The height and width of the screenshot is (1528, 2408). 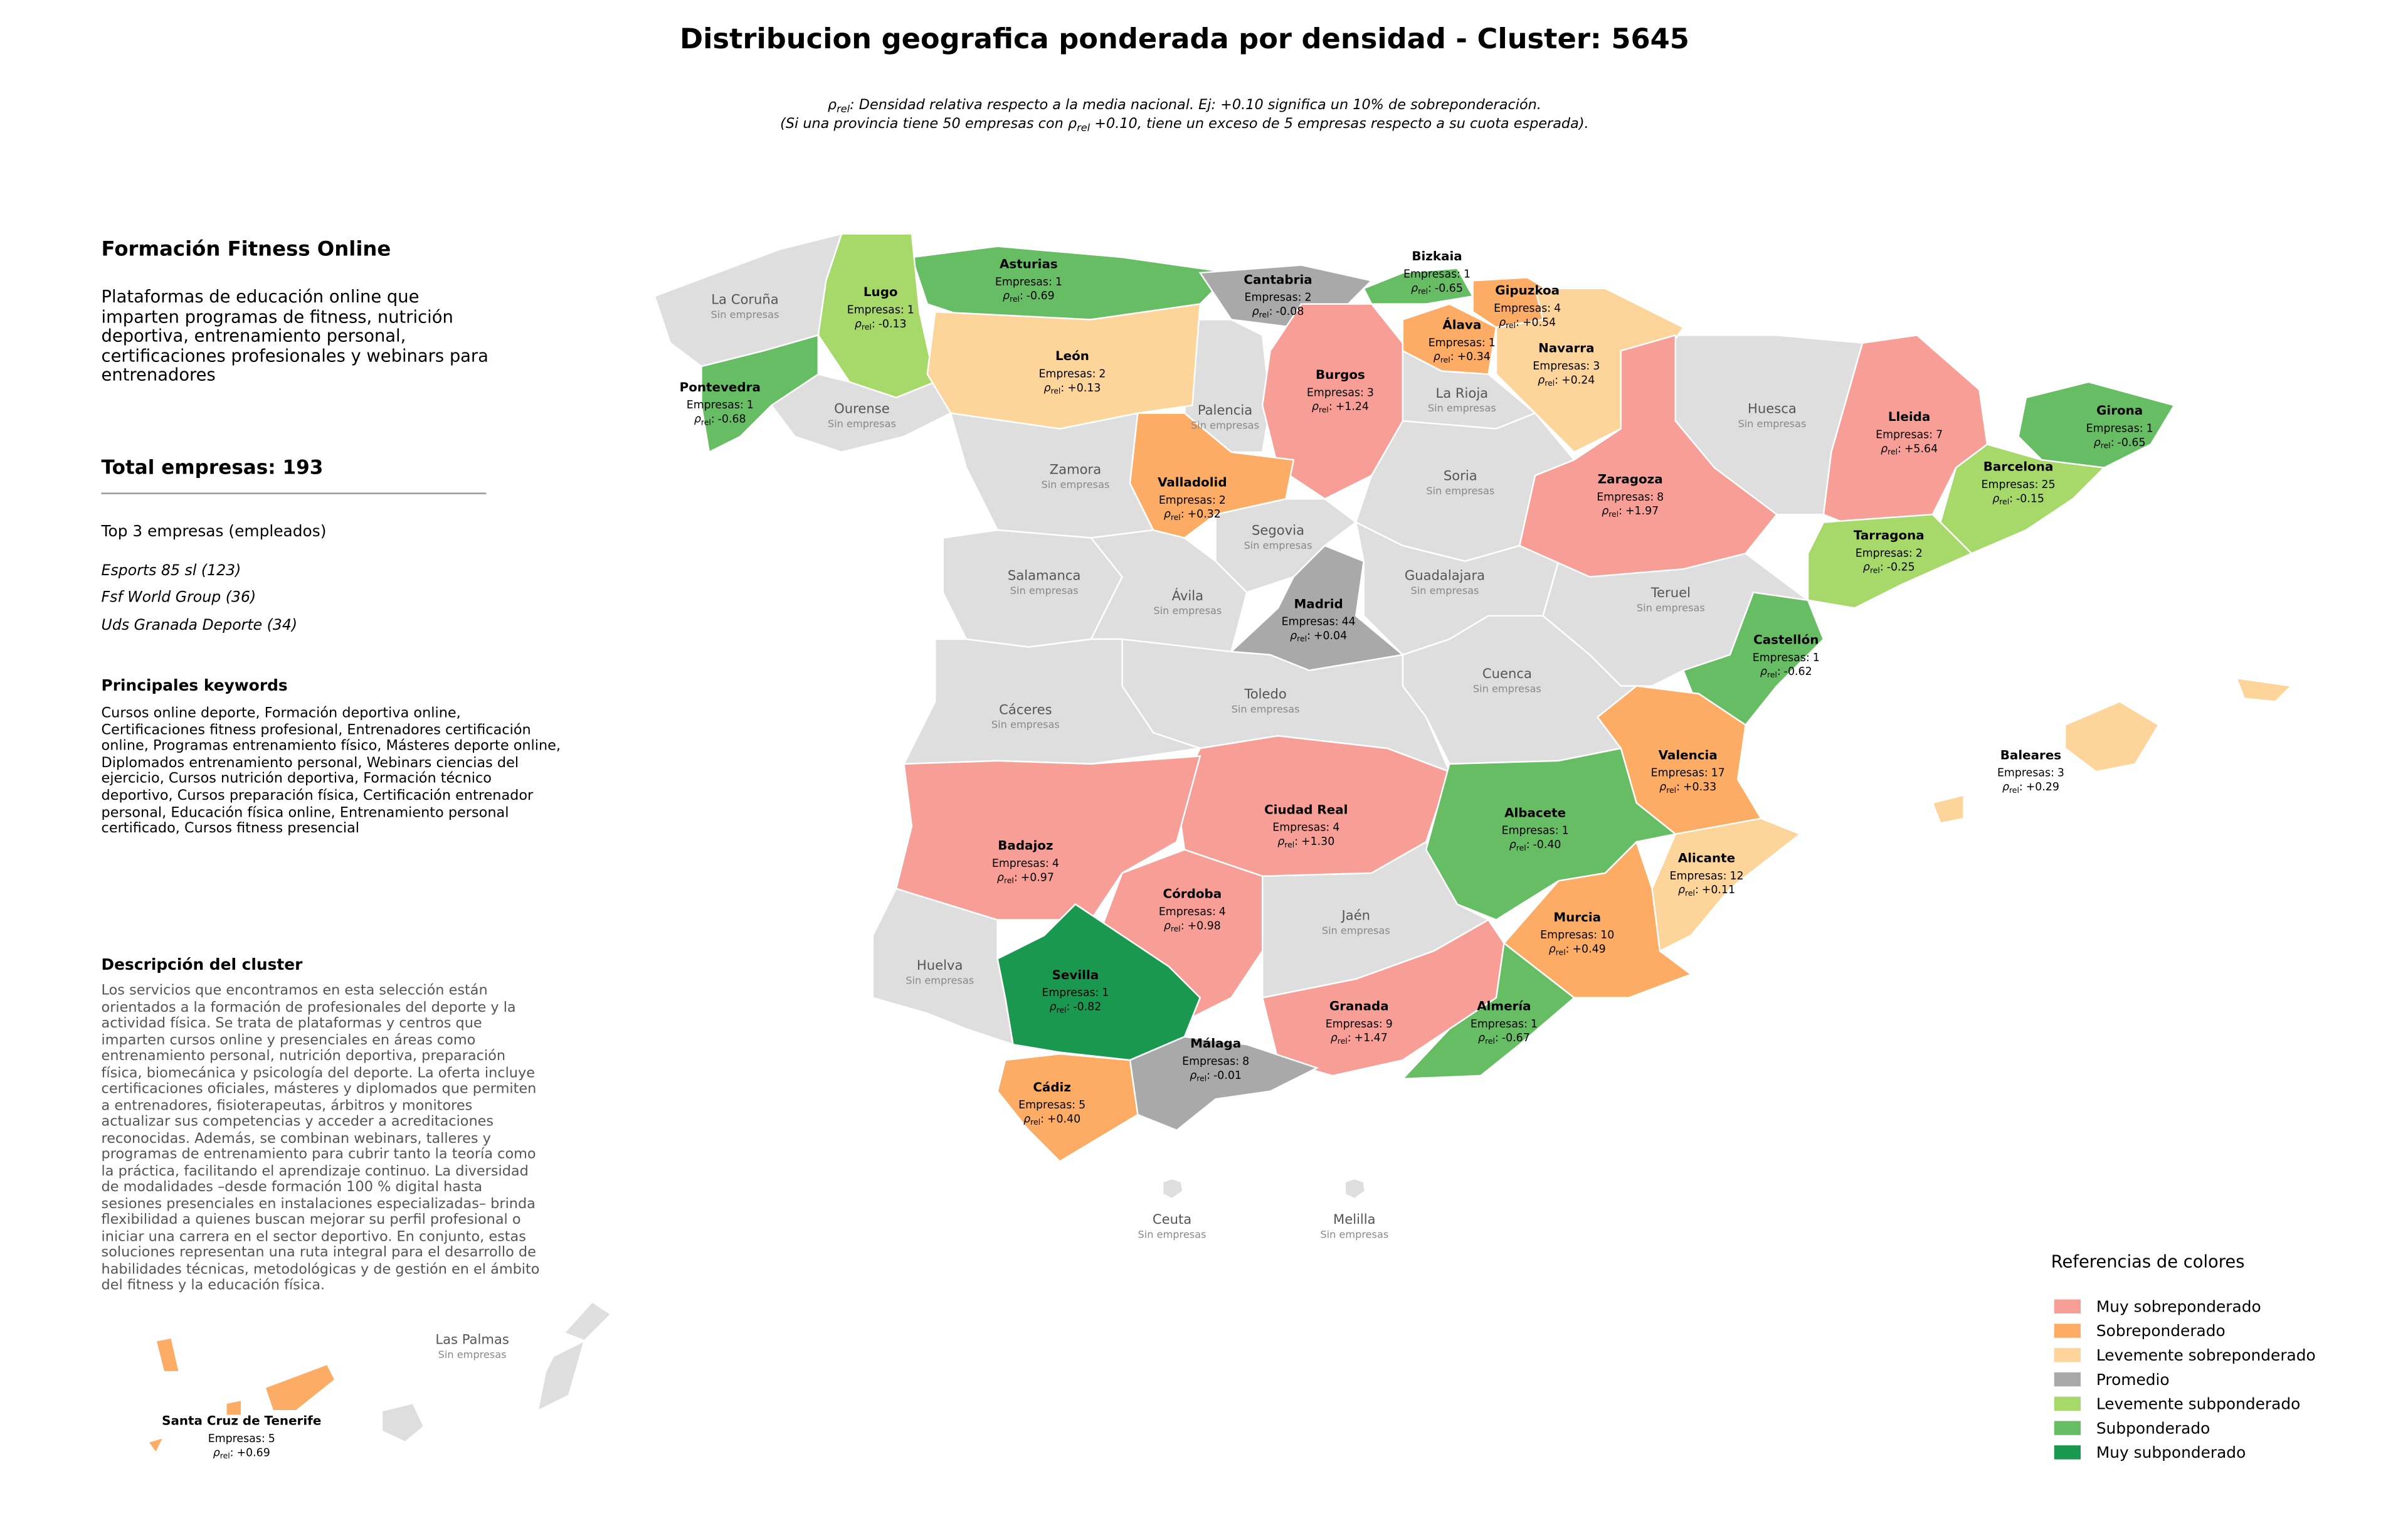 I want to click on province-count: Empresas: 7, so click(x=1909, y=434).